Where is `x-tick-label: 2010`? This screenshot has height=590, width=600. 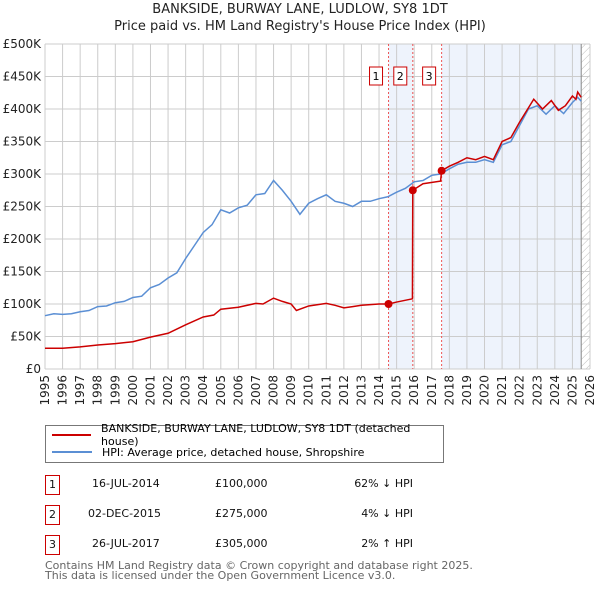 x-tick-label: 2010 is located at coordinates (309, 390).